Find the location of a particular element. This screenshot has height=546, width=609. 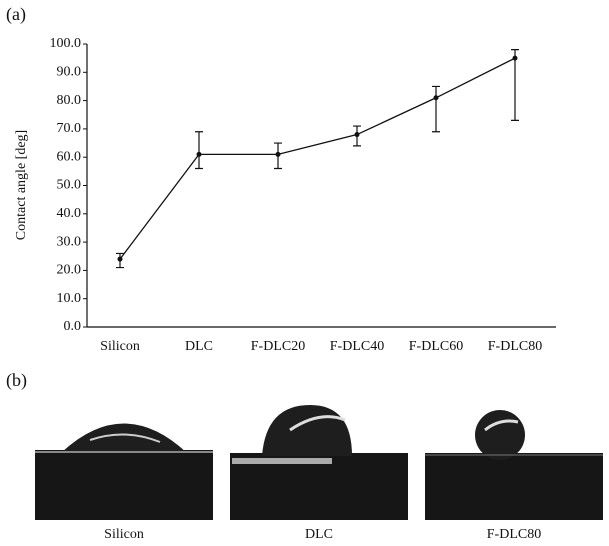

y-tick-label: 50.0 is located at coordinates (69, 185).